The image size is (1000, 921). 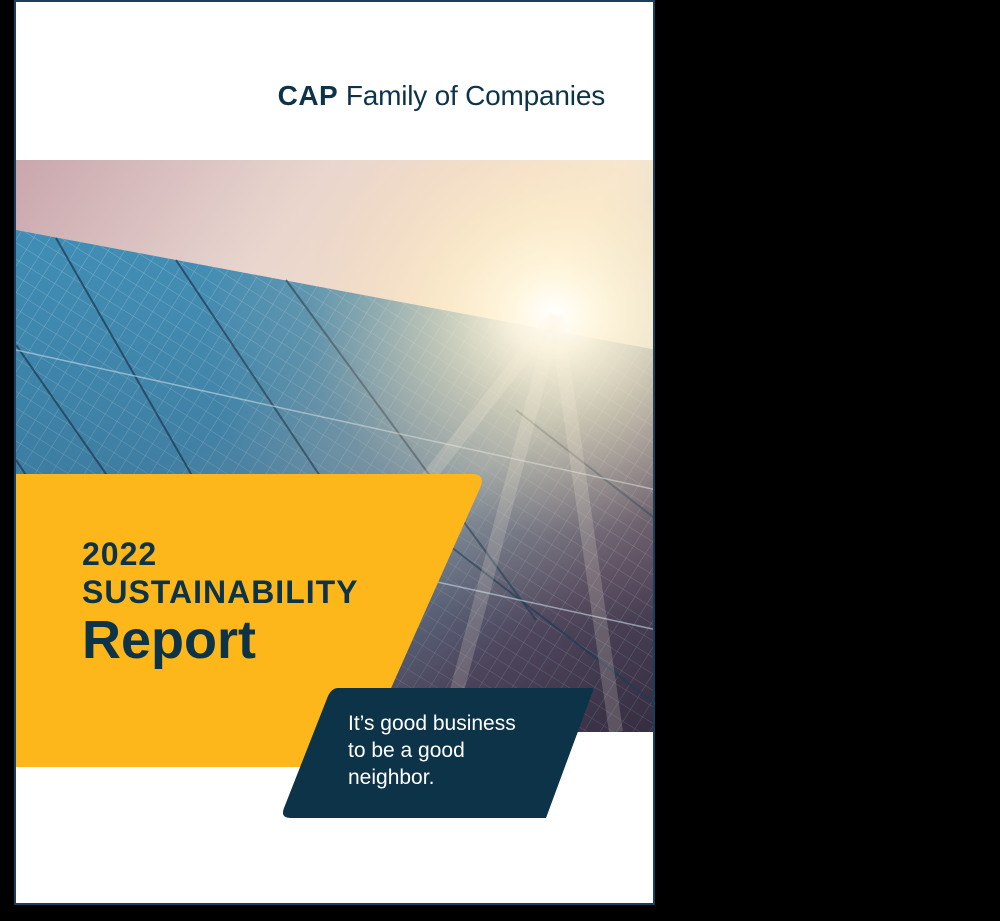 I want to click on brand-logo-text: Family of Companies, so click(x=475, y=95).